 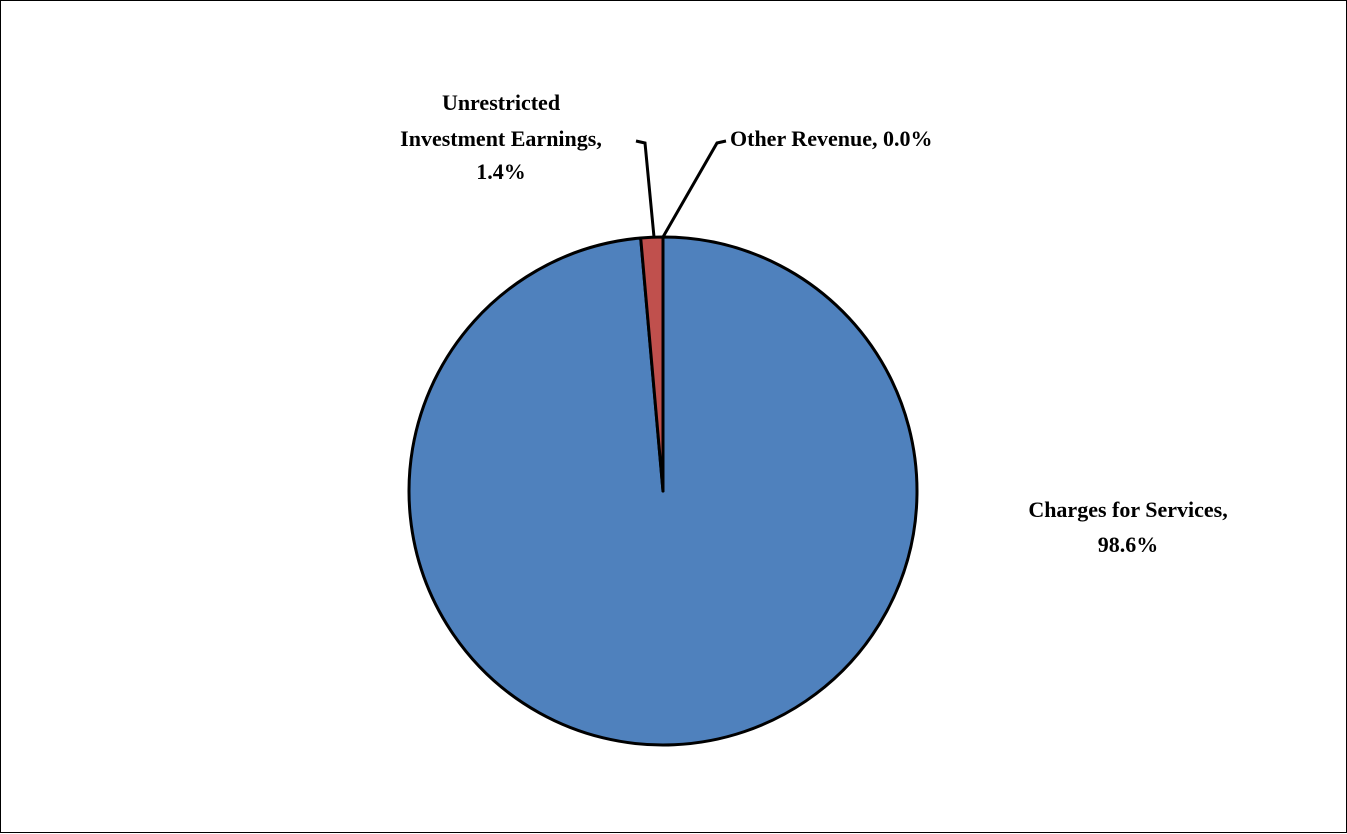 I want to click on label-other-revenue: Other Revenue, 0.0%, so click(x=831, y=138).